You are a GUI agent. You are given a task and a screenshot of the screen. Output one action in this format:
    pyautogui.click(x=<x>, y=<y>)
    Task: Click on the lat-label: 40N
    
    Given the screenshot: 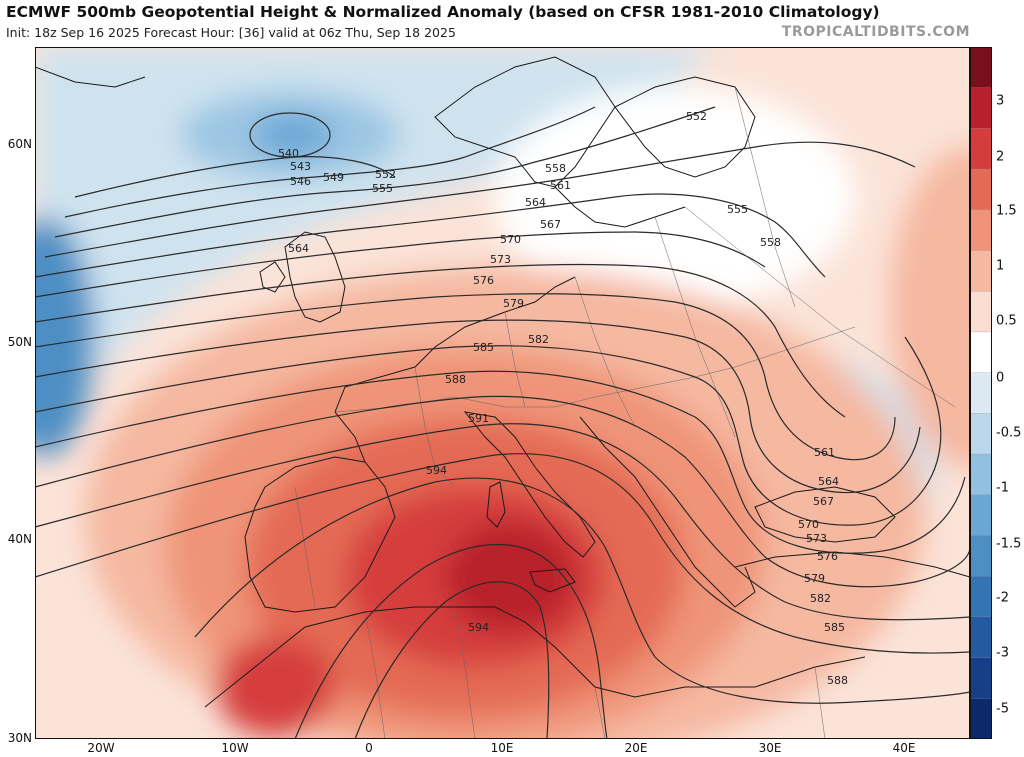 What is the action you would take?
    pyautogui.click(x=19, y=539)
    